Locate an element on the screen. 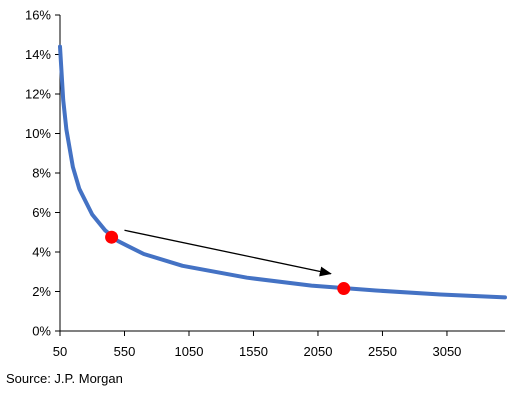 This screenshot has width=519, height=406. x-tick-label: 50 is located at coordinates (60, 351).